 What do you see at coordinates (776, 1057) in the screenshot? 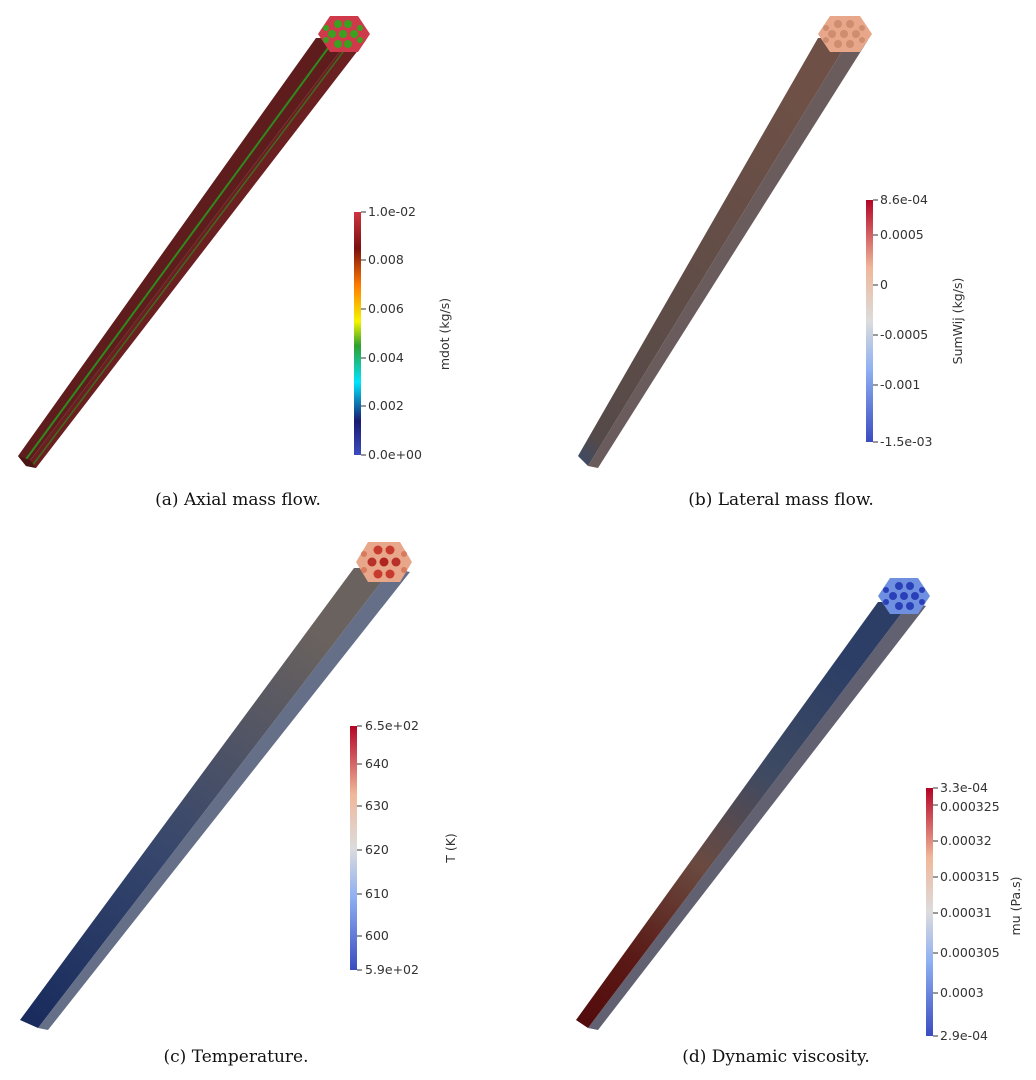
I see `caption-d: (d) Dynamic viscosity.` at bounding box center [776, 1057].